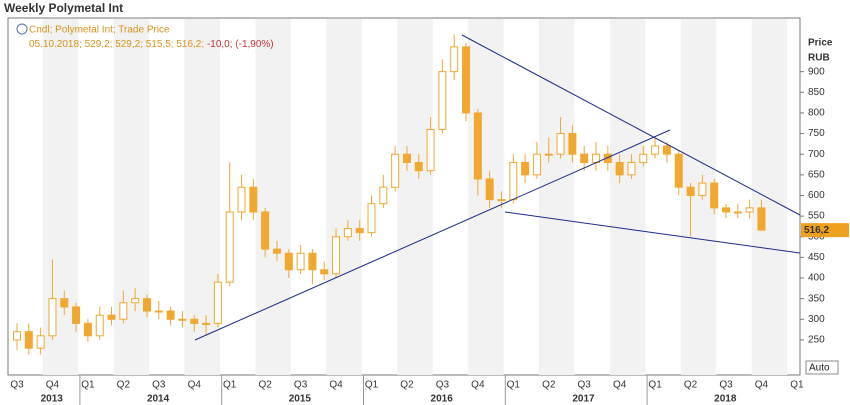 Image resolution: width=850 pixels, height=405 pixels. Describe the element at coordinates (158, 399) in the screenshot. I see `year-label: 2014` at that location.